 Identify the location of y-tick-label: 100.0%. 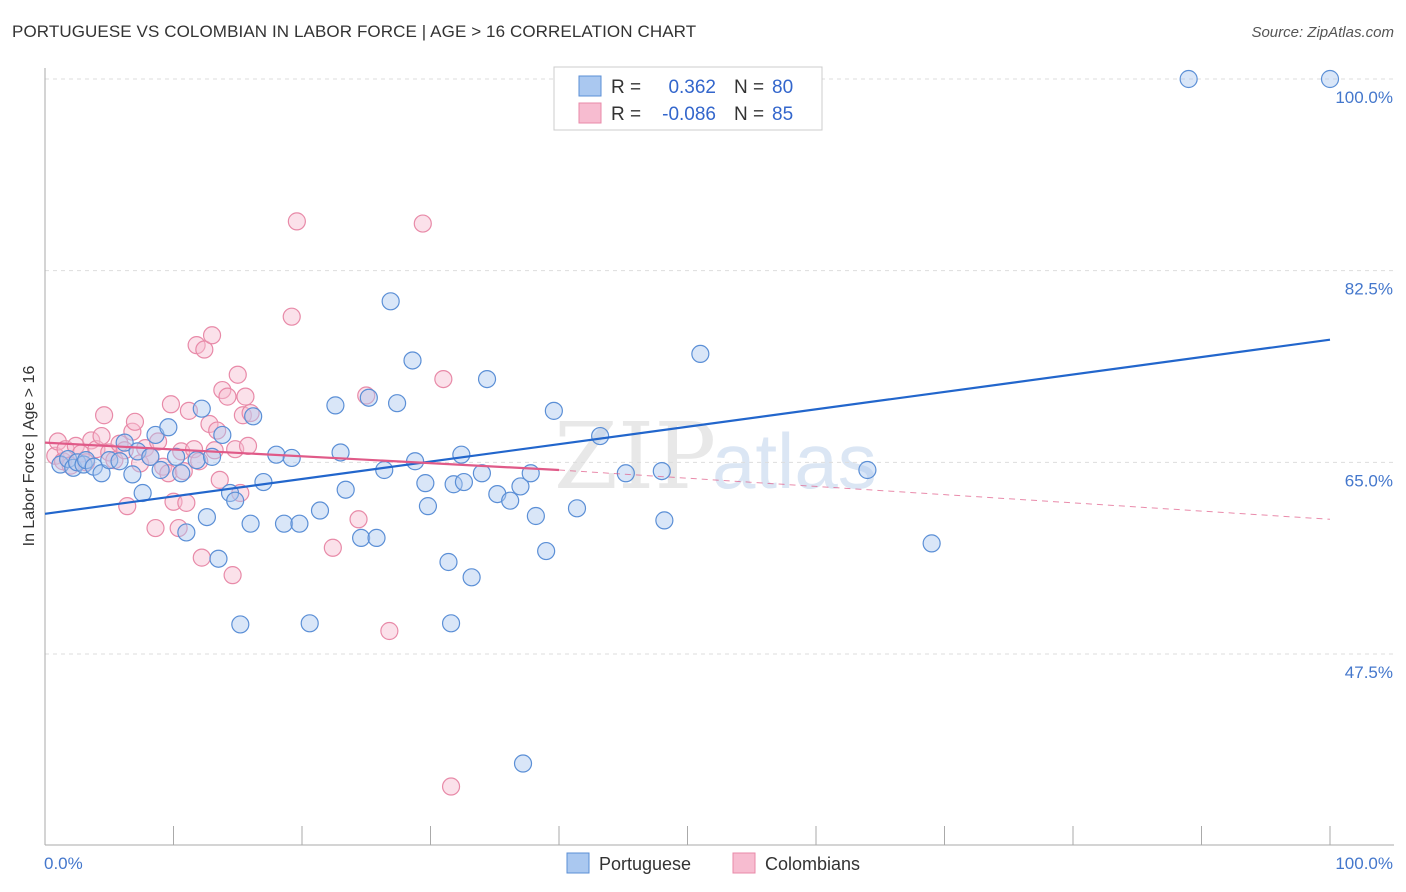
(1364, 97).